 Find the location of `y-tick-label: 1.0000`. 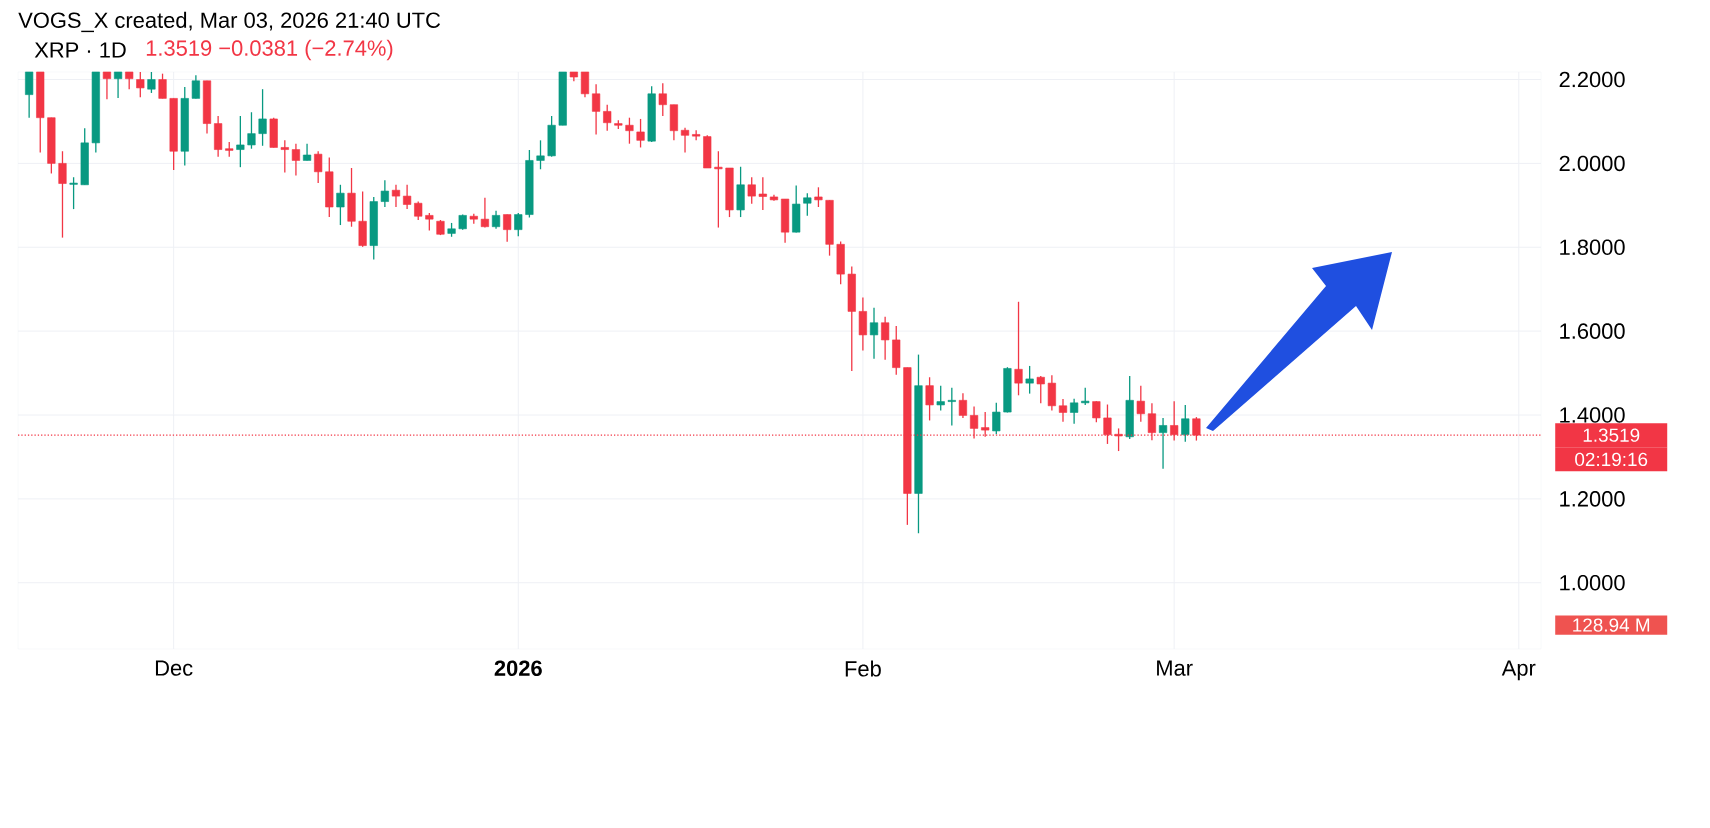

y-tick-label: 1.0000 is located at coordinates (1592, 582).